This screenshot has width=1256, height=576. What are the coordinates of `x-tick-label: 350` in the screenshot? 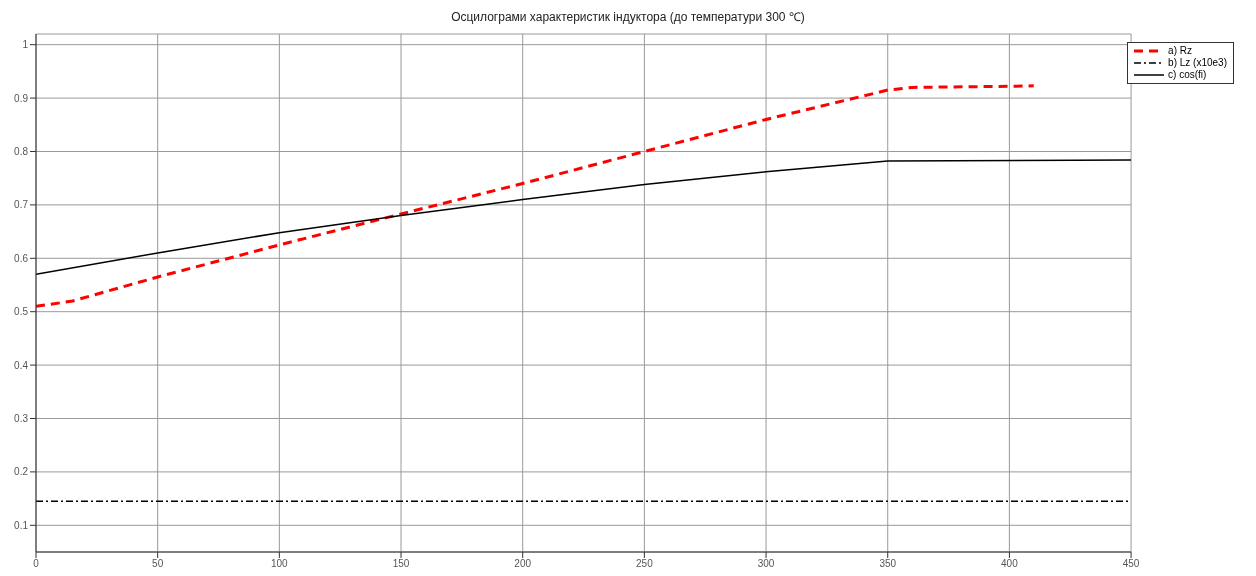 It's located at (888, 564).